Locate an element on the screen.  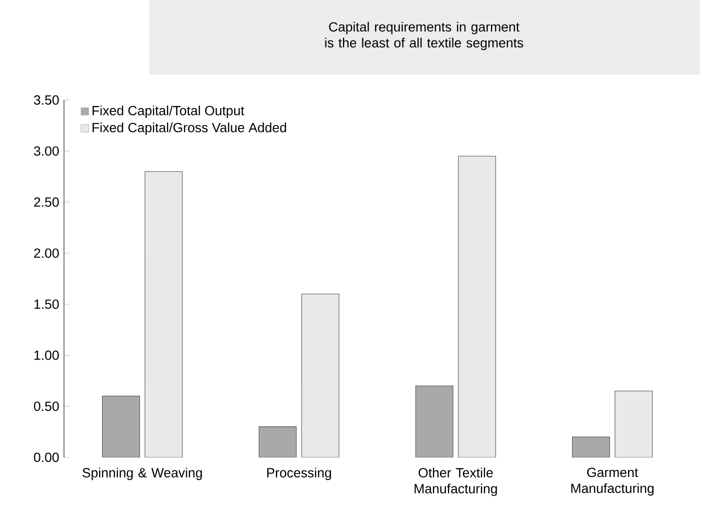
y-tick-label: 0.50 is located at coordinates (46, 406).